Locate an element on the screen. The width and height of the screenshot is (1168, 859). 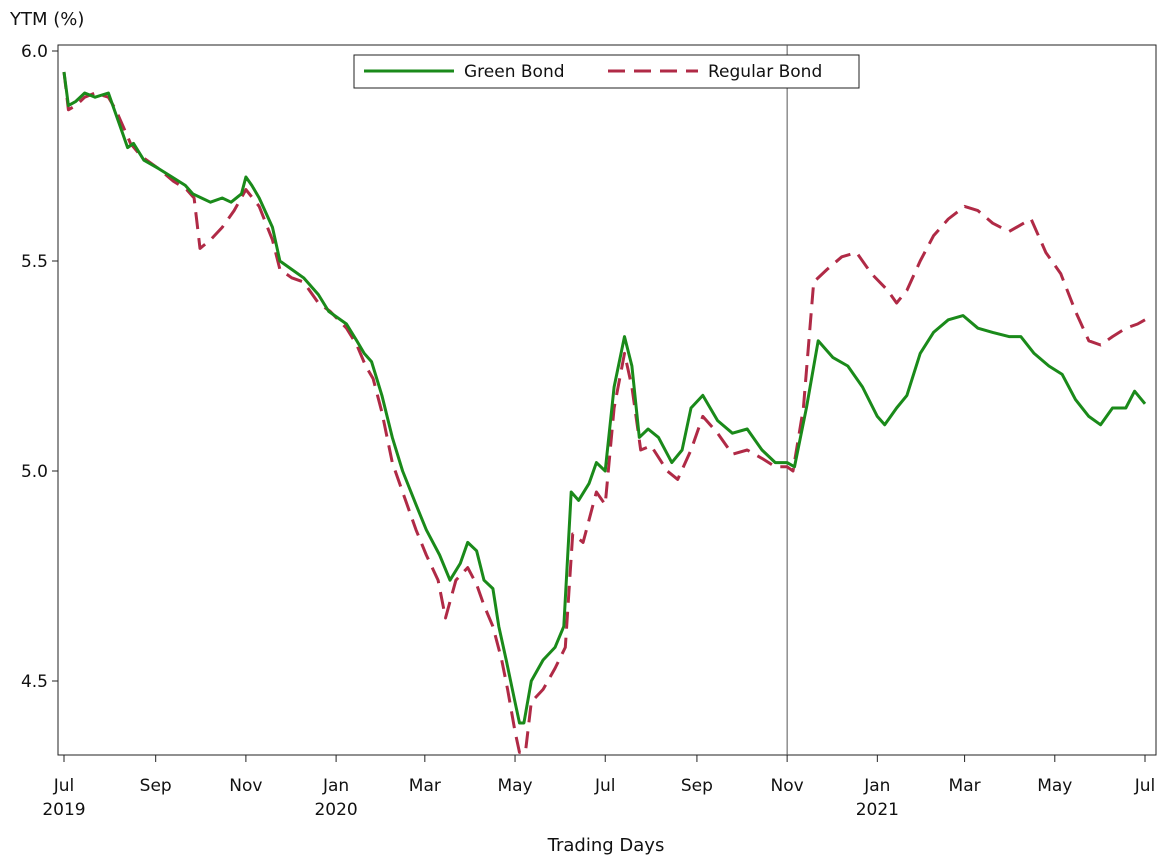
y-tick-label: 5.0 is located at coordinates (34, 472).